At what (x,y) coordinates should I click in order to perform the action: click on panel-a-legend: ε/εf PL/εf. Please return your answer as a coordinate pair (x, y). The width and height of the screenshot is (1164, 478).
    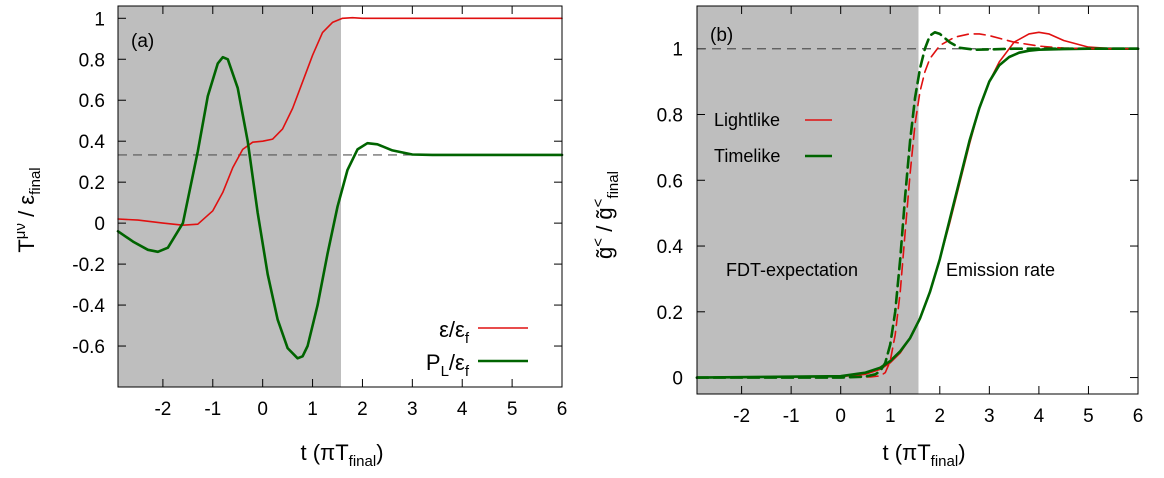
    Looking at the image, I should click on (477, 348).